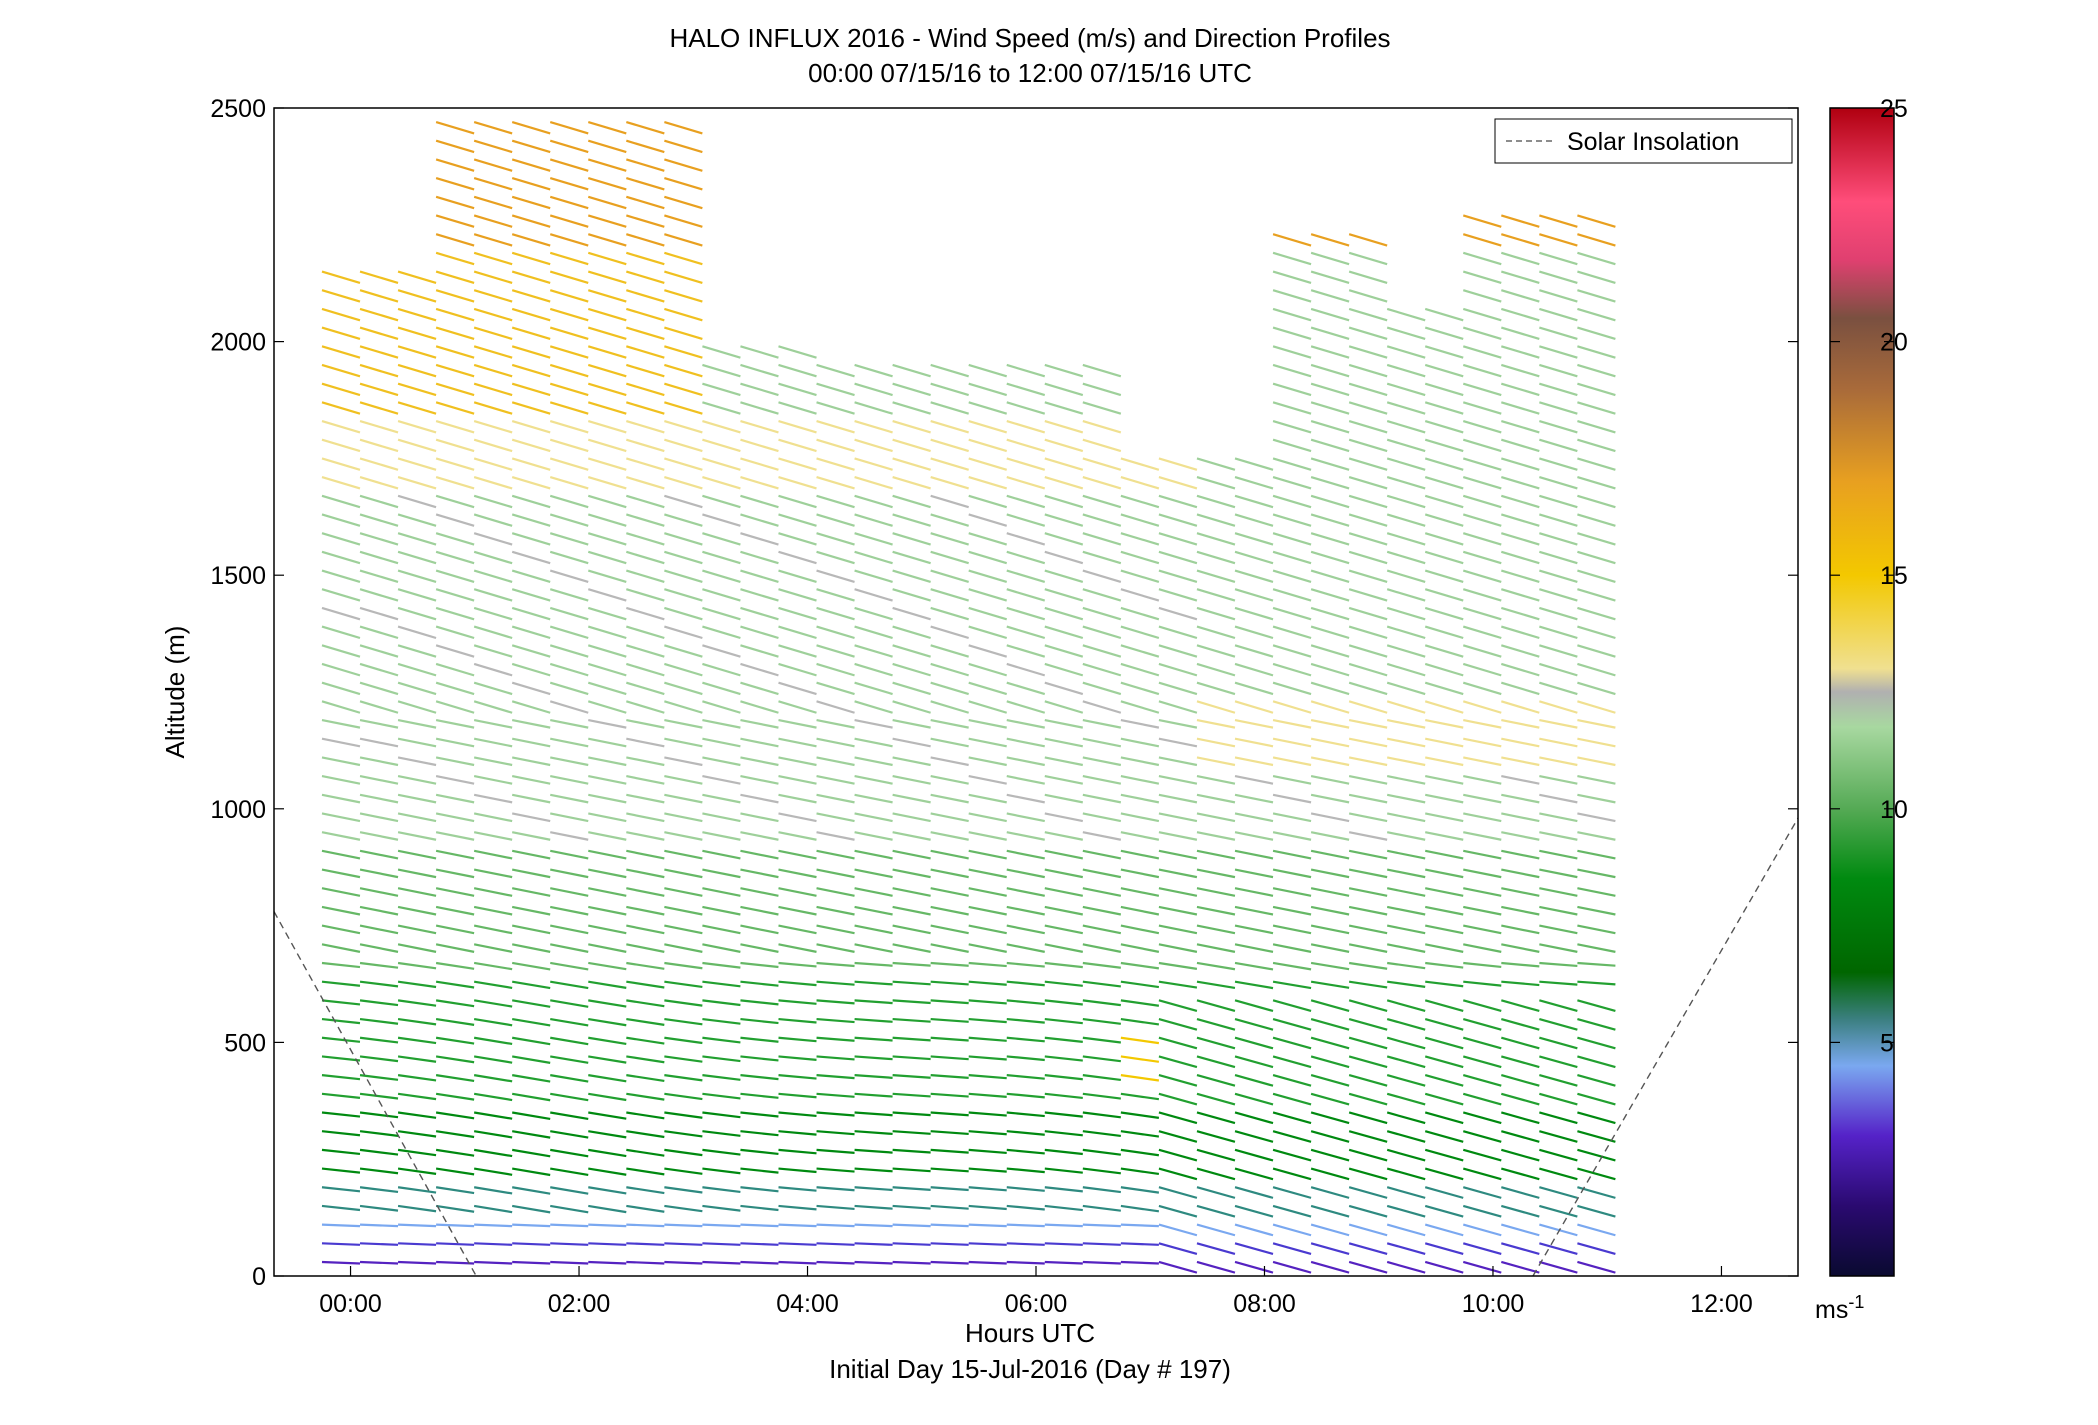 The image size is (2098, 1425). What do you see at coordinates (1887, 1043) in the screenshot?
I see `colorbar-tick-label: 5` at bounding box center [1887, 1043].